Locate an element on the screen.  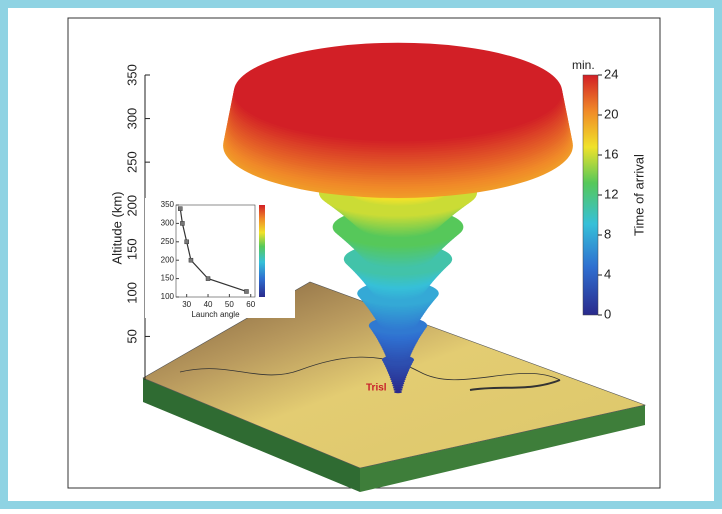
y-tick-label: 300 is located at coordinates (131, 119).